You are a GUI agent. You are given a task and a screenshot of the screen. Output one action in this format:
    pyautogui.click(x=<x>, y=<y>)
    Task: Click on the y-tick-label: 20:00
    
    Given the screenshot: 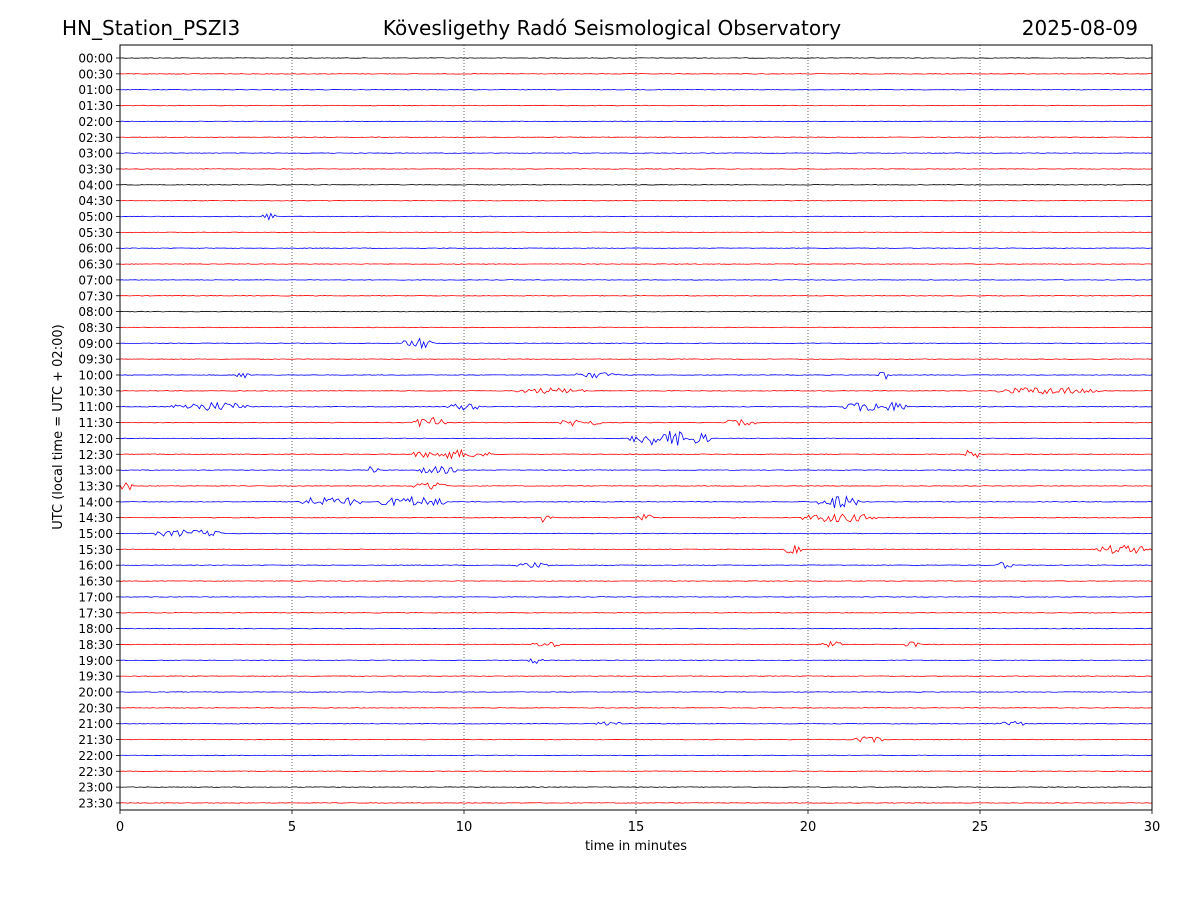 What is the action you would take?
    pyautogui.click(x=95, y=693)
    